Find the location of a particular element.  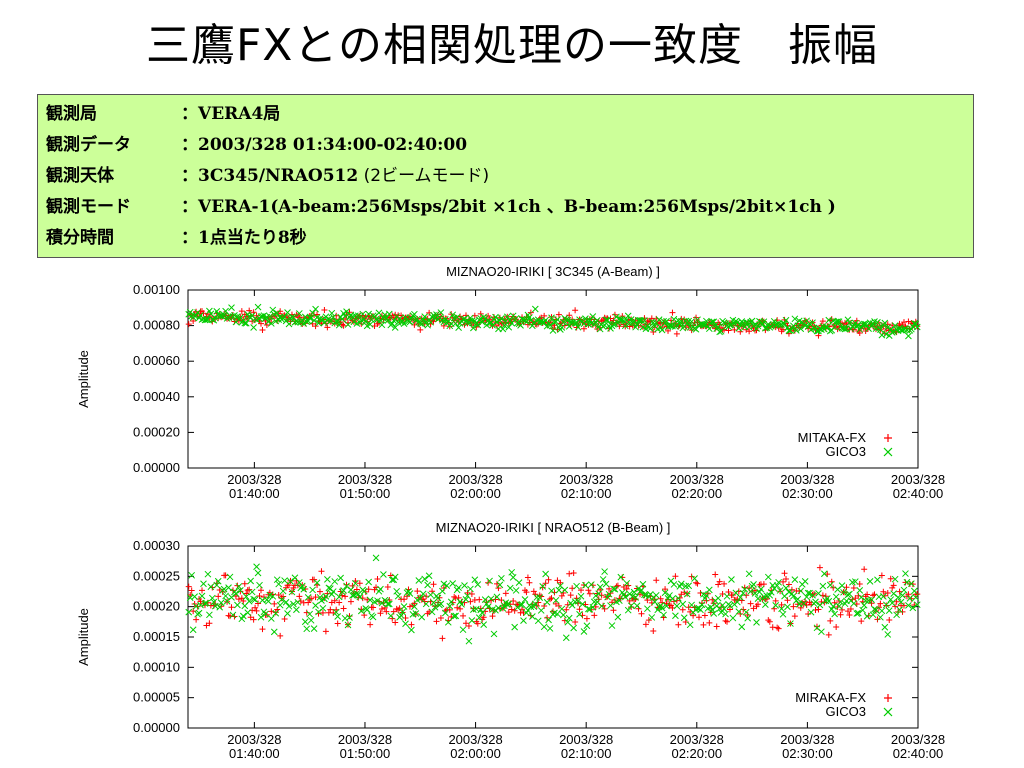

info-value: 2003/328 01:34:00-02:40:00 is located at coordinates (333, 145).